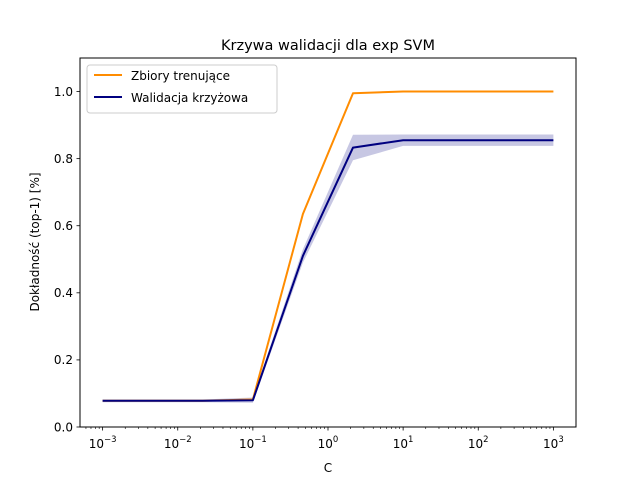 The height and width of the screenshot is (480, 640). What do you see at coordinates (180, 76) in the screenshot?
I see `legend-label-training: Zbiory trenujące` at bounding box center [180, 76].